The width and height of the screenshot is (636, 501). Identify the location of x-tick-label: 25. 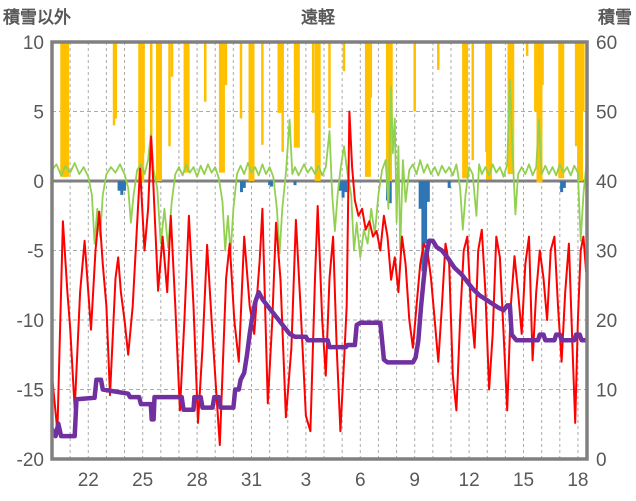
(142, 480).